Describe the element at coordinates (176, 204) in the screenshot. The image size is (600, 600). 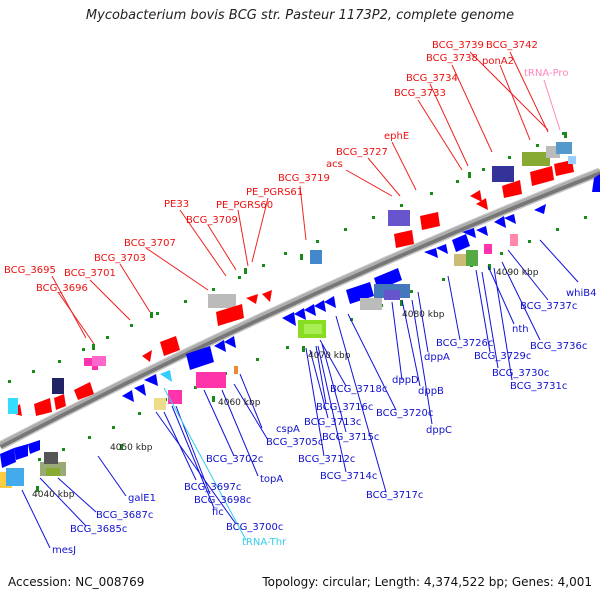
I see `gene-label: PE33` at that location.